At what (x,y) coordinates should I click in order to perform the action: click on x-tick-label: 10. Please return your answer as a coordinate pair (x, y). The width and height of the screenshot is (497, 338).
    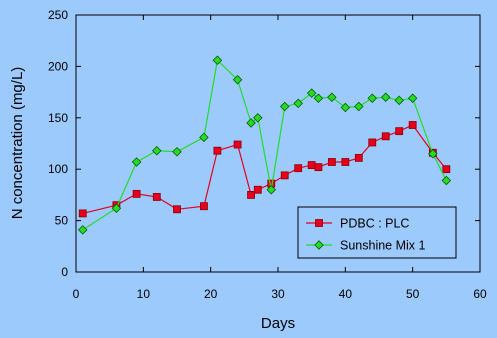
    Looking at the image, I should click on (144, 294).